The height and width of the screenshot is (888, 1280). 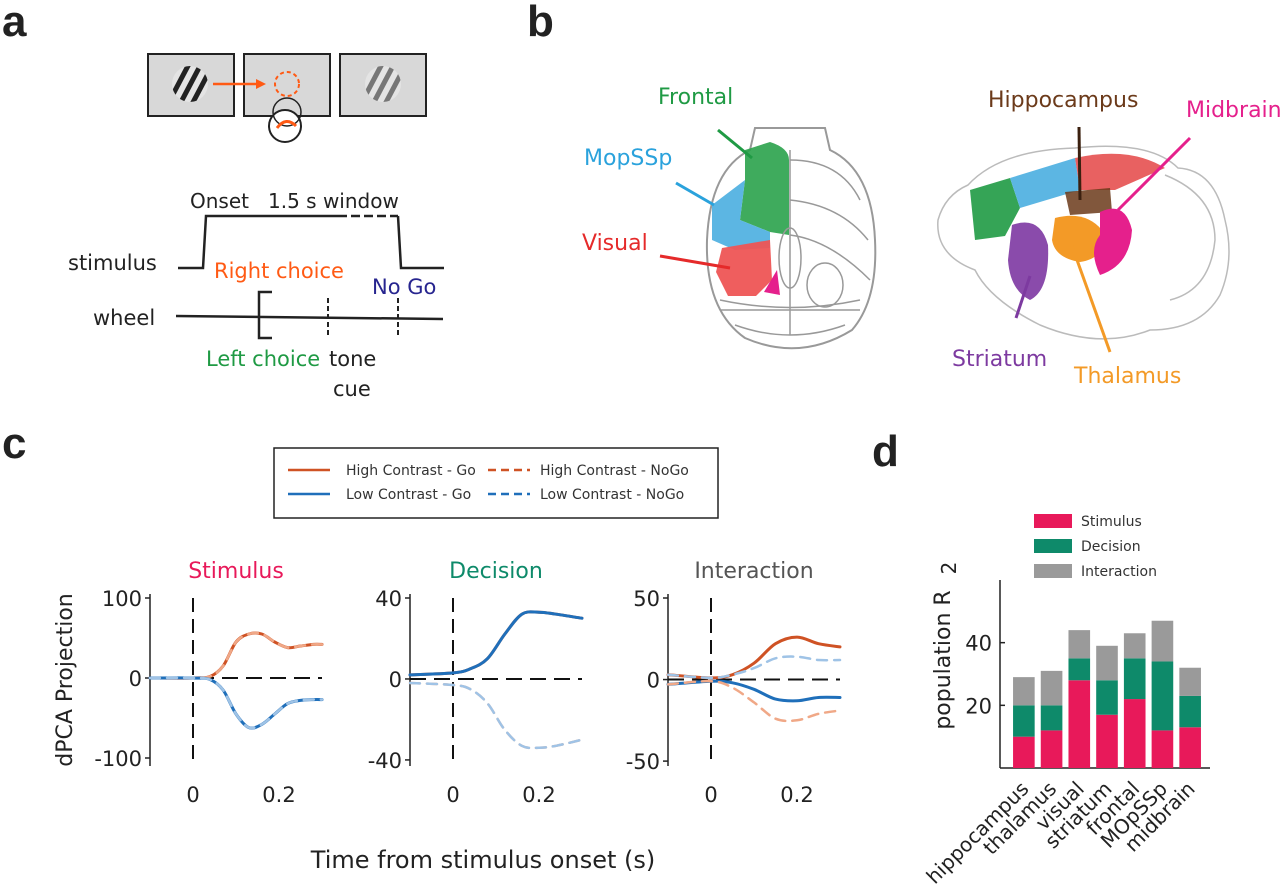 What do you see at coordinates (408, 495) in the screenshot?
I see `legend-label-low-go: Low Contrast - Go` at bounding box center [408, 495].